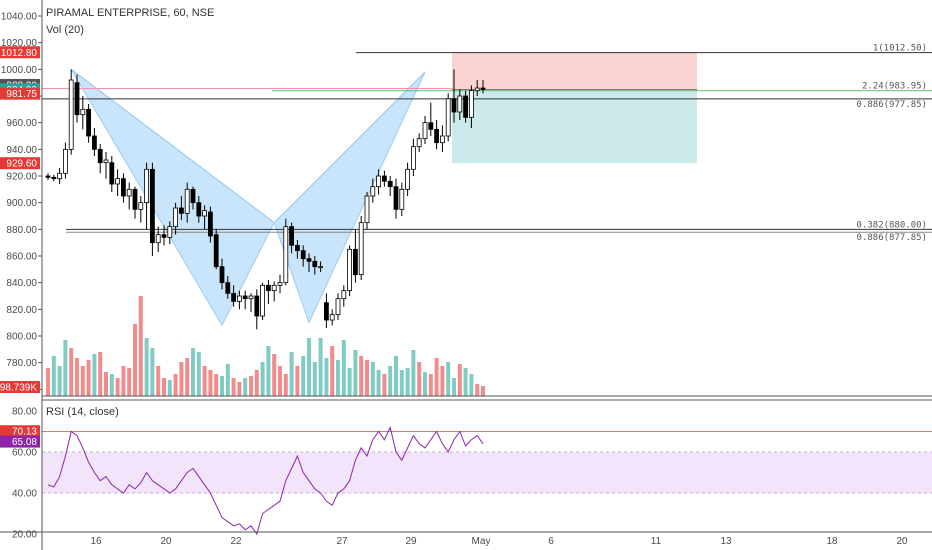 The image size is (932, 550). Describe the element at coordinates (892, 105) in the screenshot. I see `fib-label: 0.886(977.85)` at that location.